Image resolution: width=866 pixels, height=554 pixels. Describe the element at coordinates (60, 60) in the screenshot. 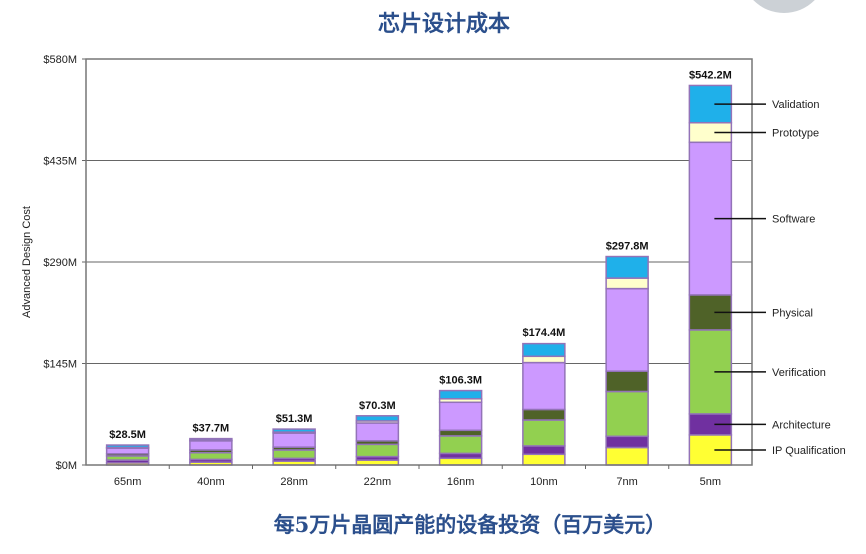

I see `y-tick-label: $580M` at that location.